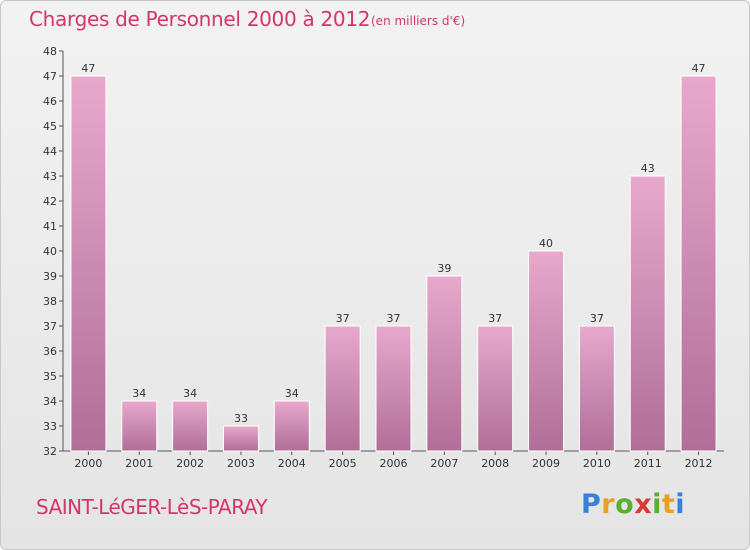 This screenshot has height=550, width=750. I want to click on proxiti-logo: Proxiti, so click(633, 504).